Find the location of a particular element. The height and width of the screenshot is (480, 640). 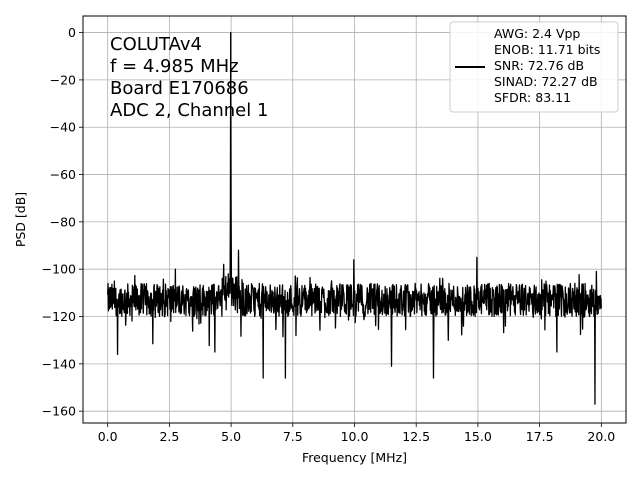

x-tick-label: 12.5 is located at coordinates (416, 436).